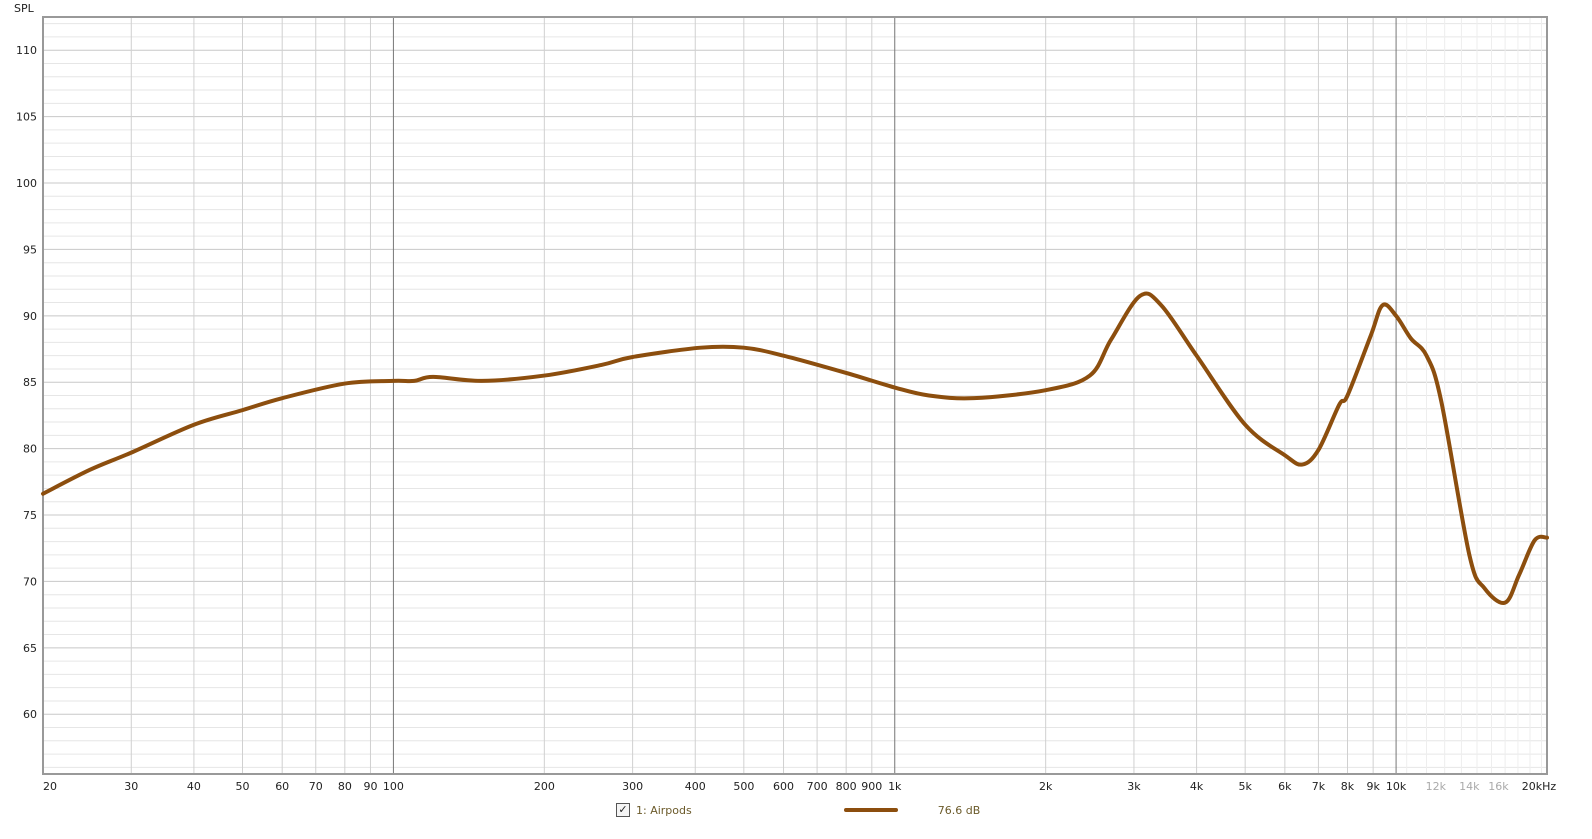 The image size is (1592, 839). What do you see at coordinates (316, 786) in the screenshot?
I see `x-tick-label: 70` at bounding box center [316, 786].